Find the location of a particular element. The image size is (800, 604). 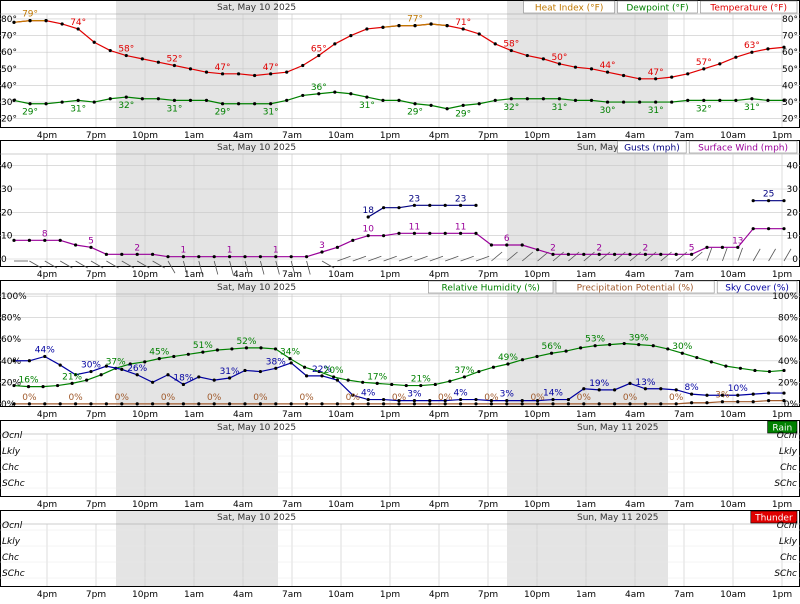

data-label: 30° is located at coordinates (608, 111).